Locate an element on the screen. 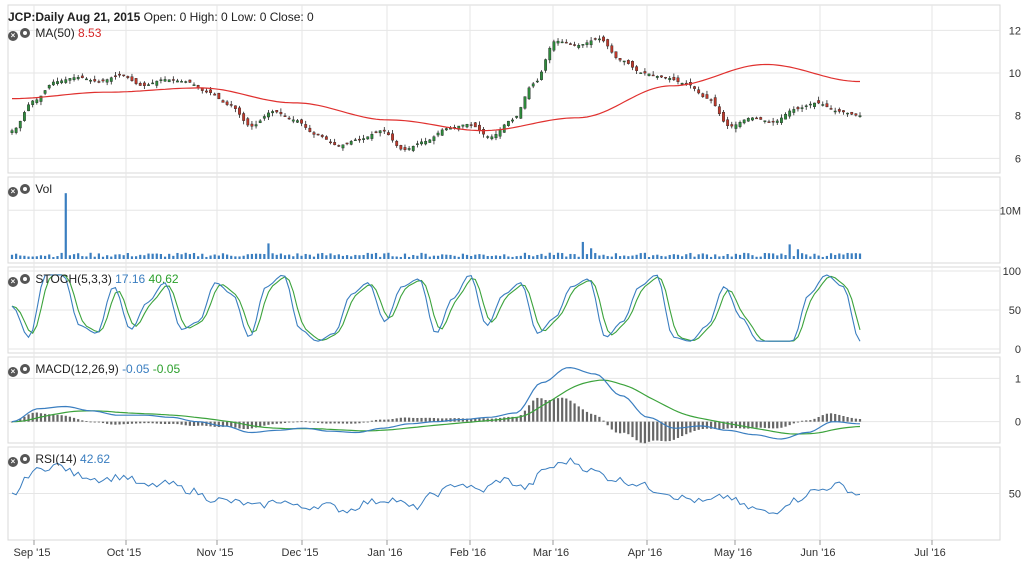 This screenshot has width=1029, height=567. ma-line is located at coordinates (436, 97).